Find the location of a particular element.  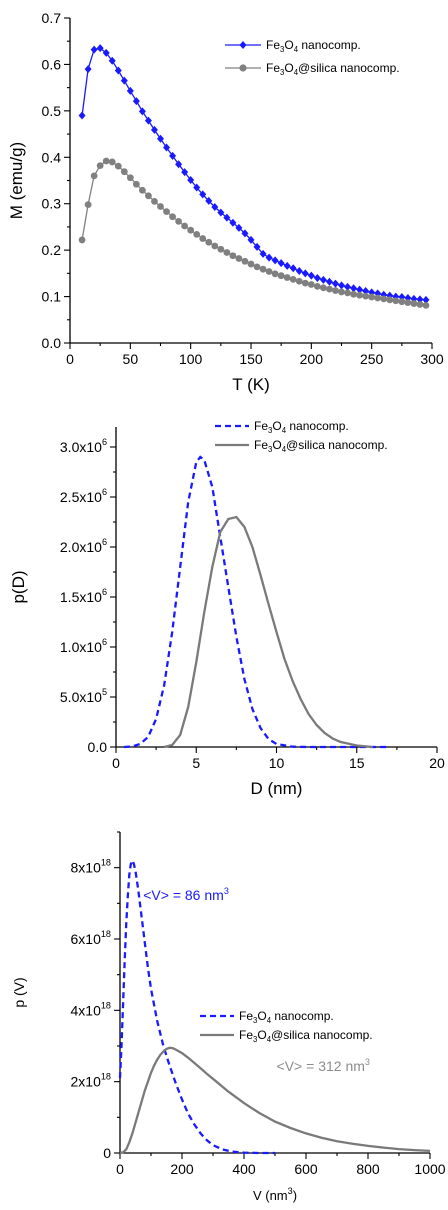

x-tick-label: 150 is located at coordinates (251, 359).